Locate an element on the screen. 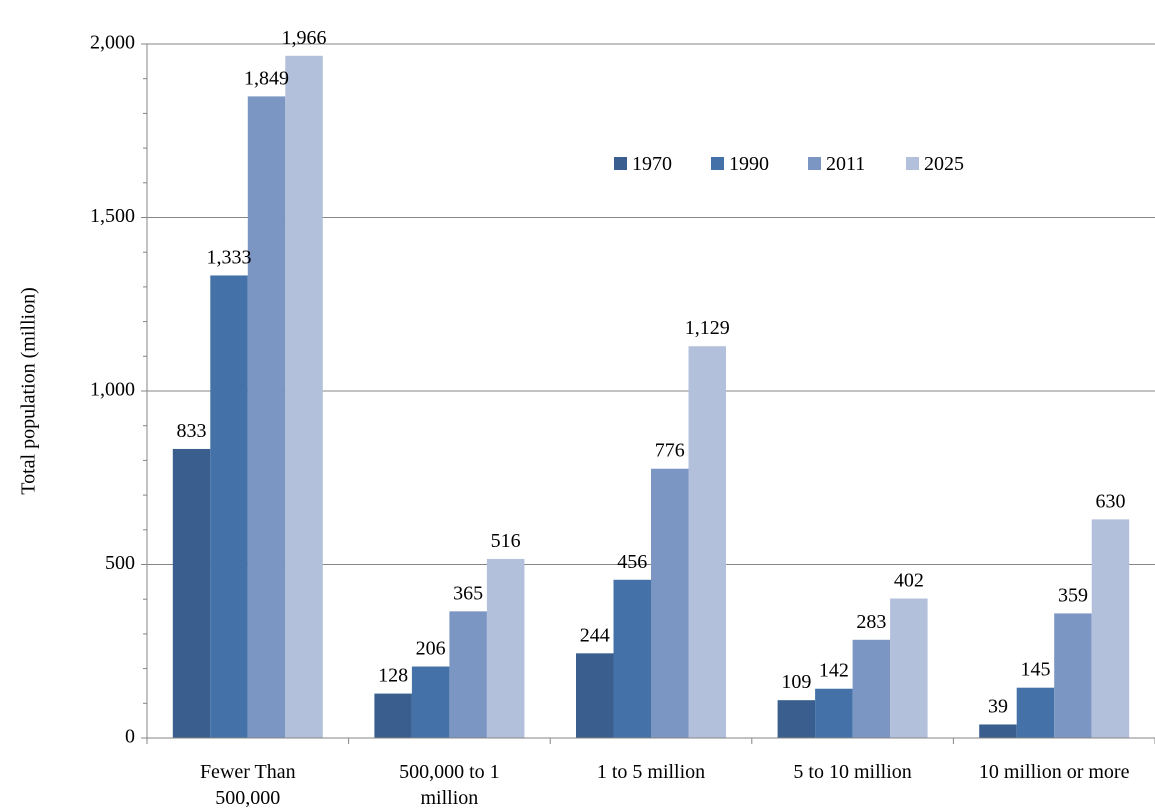 This screenshot has width=1155, height=811. data-label: 630 is located at coordinates (1110, 501).